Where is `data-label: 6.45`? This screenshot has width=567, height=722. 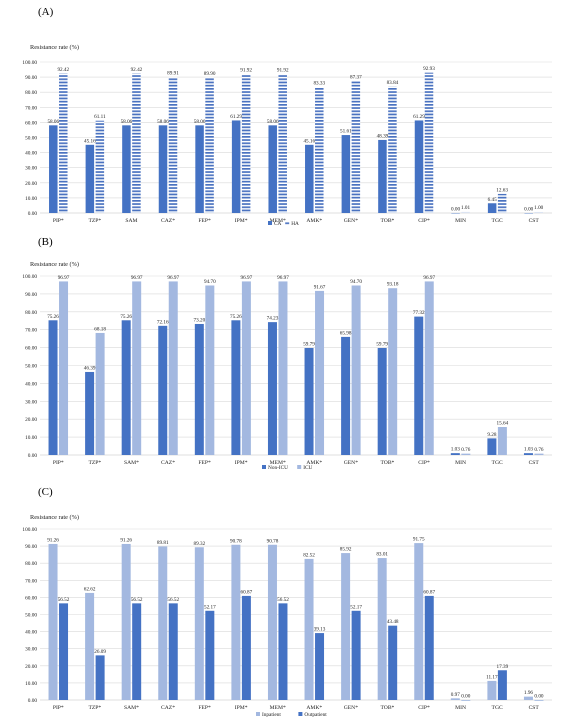
data-label: 6.45 is located at coordinates (492, 200).